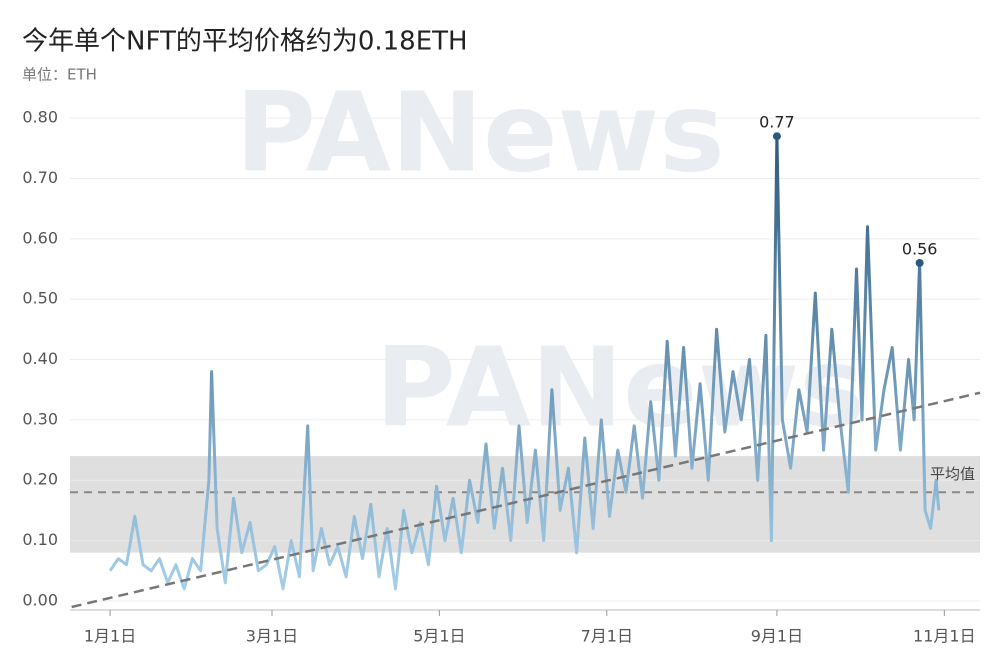  I want to click on x-tick-label: 1月1日, so click(110, 636).